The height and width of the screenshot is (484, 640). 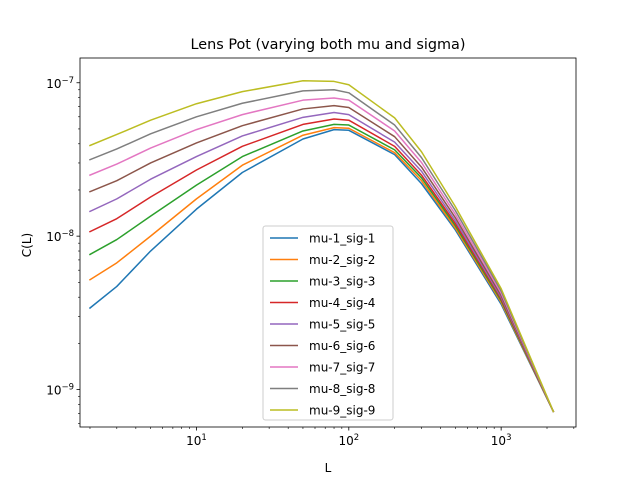 What do you see at coordinates (508, 438) in the screenshot?
I see `x-tick-label-exponent: 3` at bounding box center [508, 438].